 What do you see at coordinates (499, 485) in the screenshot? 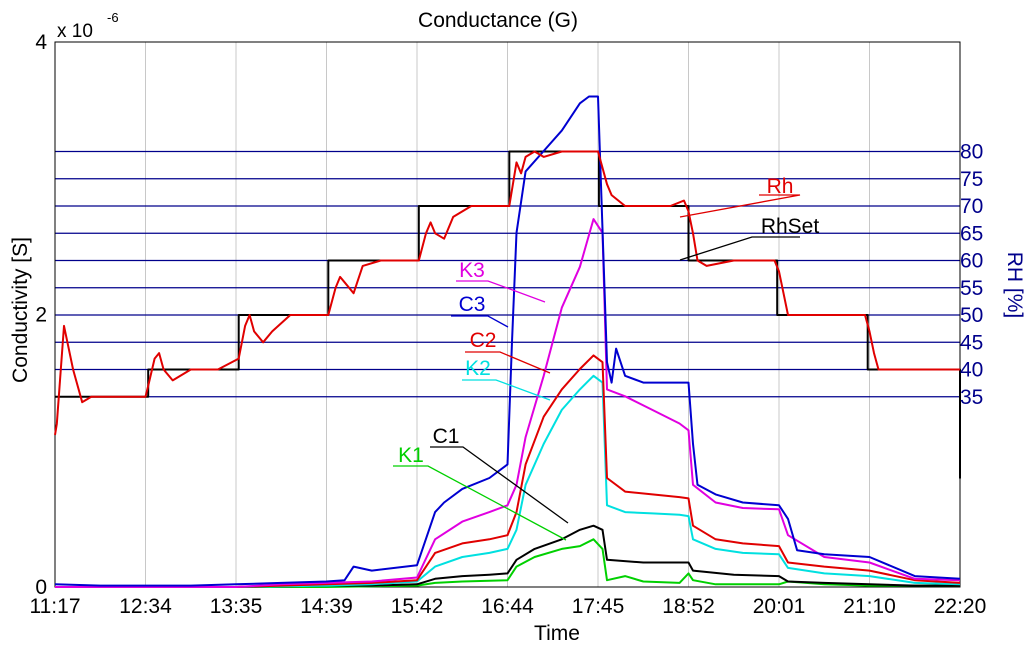
I see `leader-line-c1` at bounding box center [499, 485].